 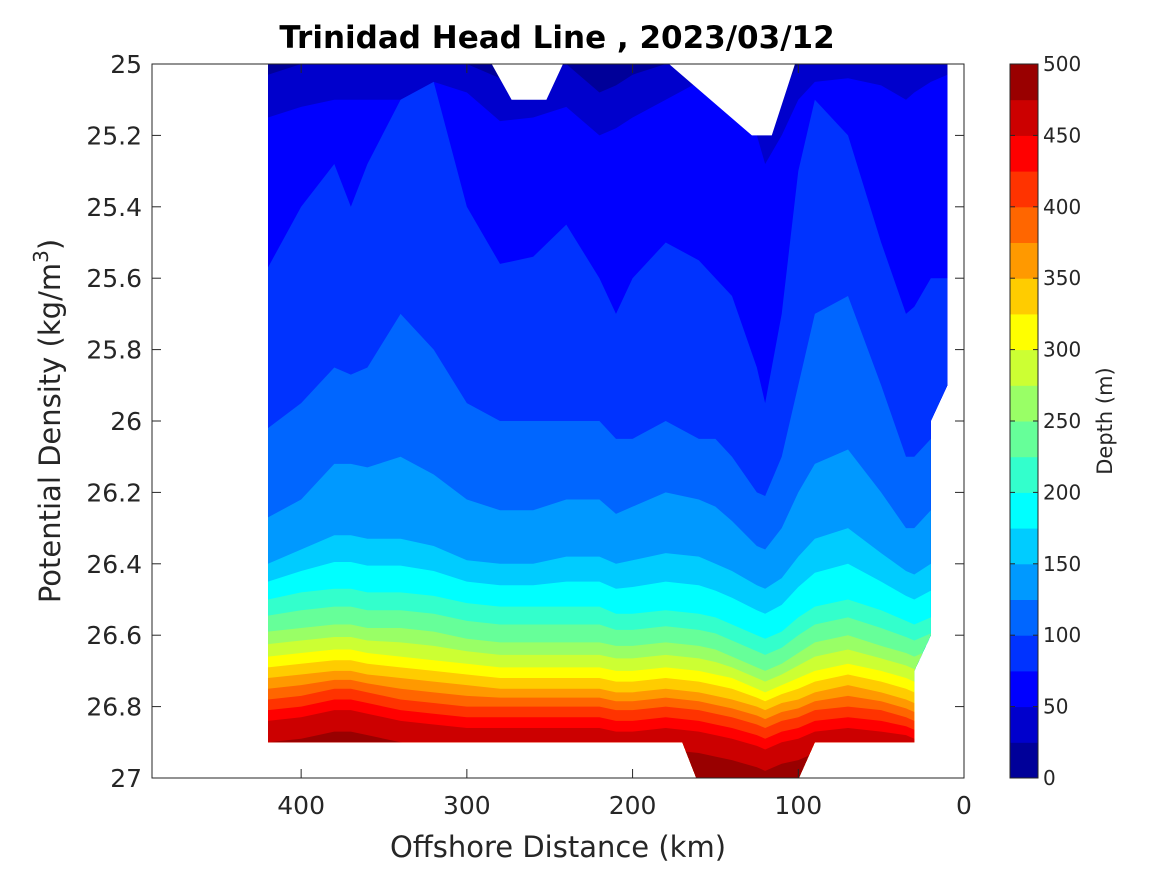 What do you see at coordinates (41, 256) in the screenshot?
I see `y-axis-label-superscript: 3` at bounding box center [41, 256].